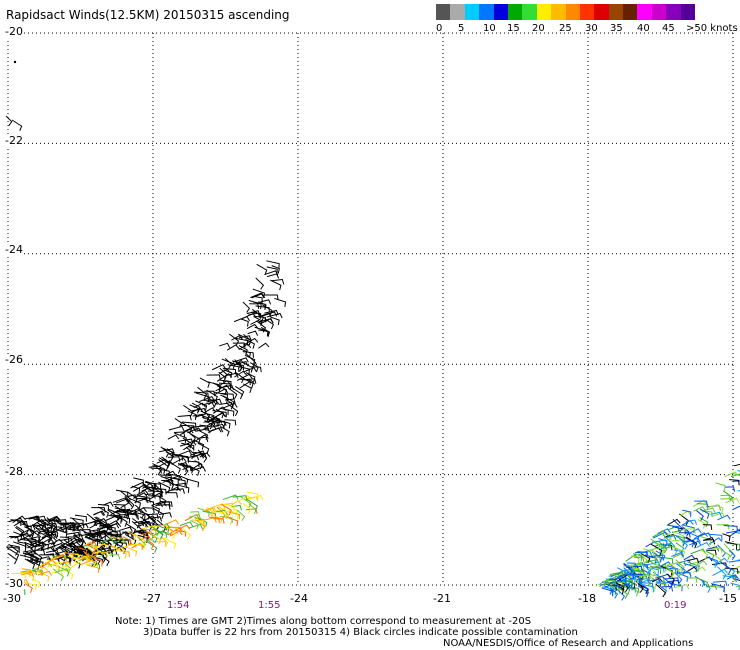 This screenshot has width=740, height=650. What do you see at coordinates (14, 31) in the screenshot?
I see `lat-label-20: -20` at bounding box center [14, 31].